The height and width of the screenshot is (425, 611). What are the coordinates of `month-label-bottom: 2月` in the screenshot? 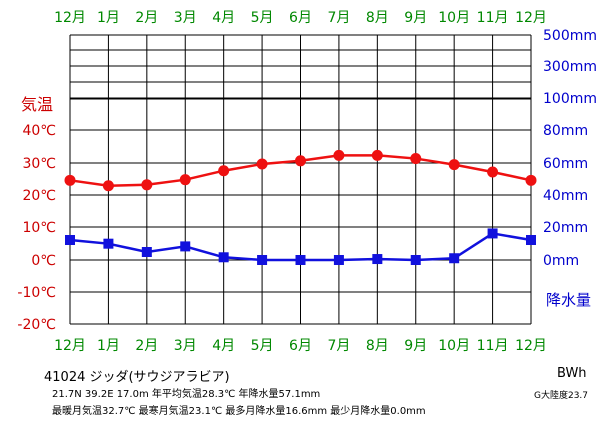 It's located at (146, 346).